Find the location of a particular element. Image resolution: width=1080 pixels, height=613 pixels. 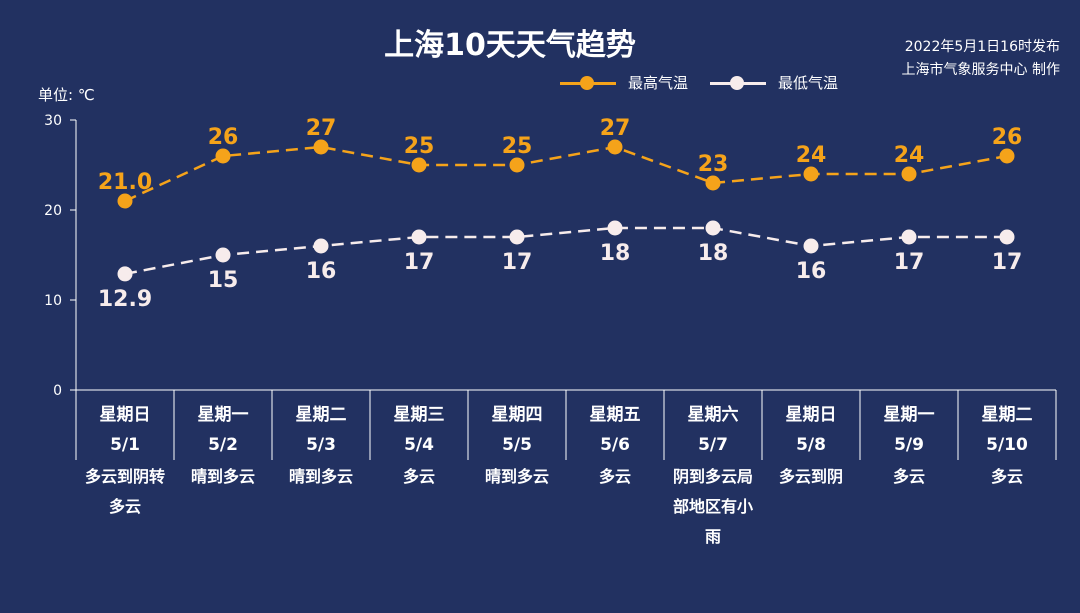

data-label-low: 12.9 is located at coordinates (125, 299).